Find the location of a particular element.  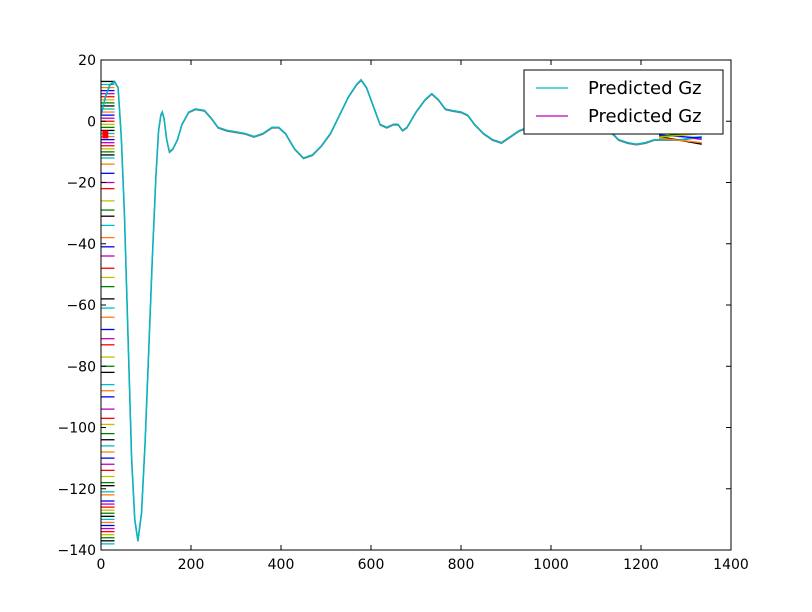

legend-label-0: Predicted Gz is located at coordinates (645, 88).